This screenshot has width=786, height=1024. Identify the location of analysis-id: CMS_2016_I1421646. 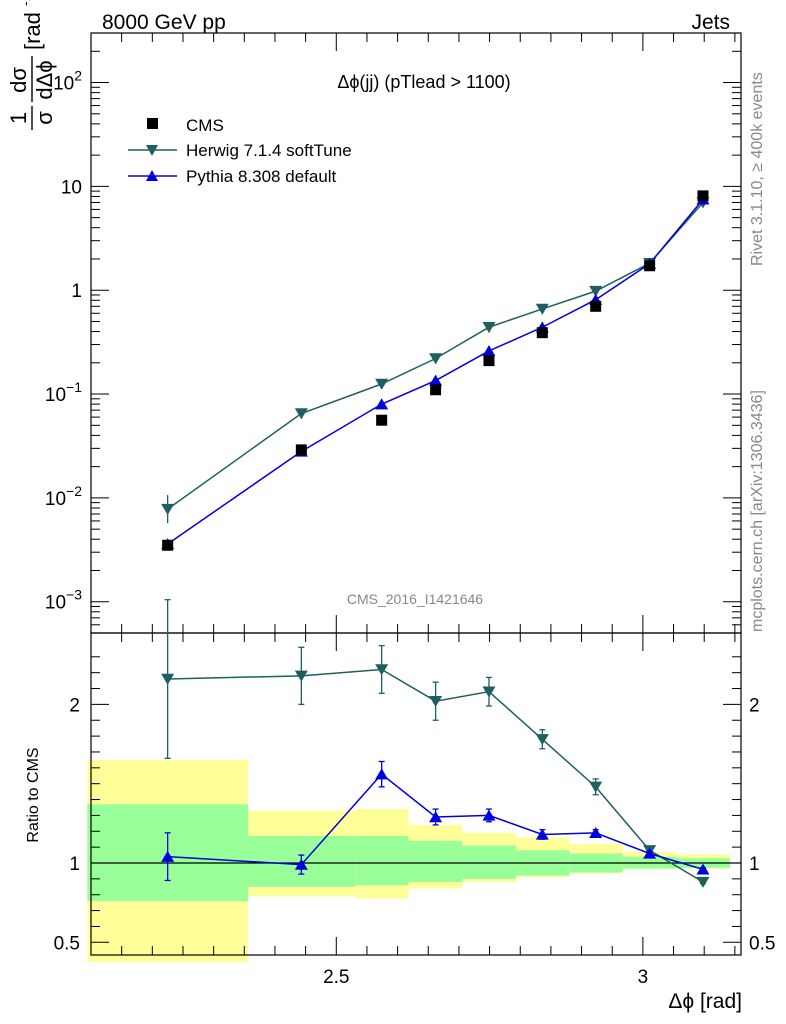
(415, 599).